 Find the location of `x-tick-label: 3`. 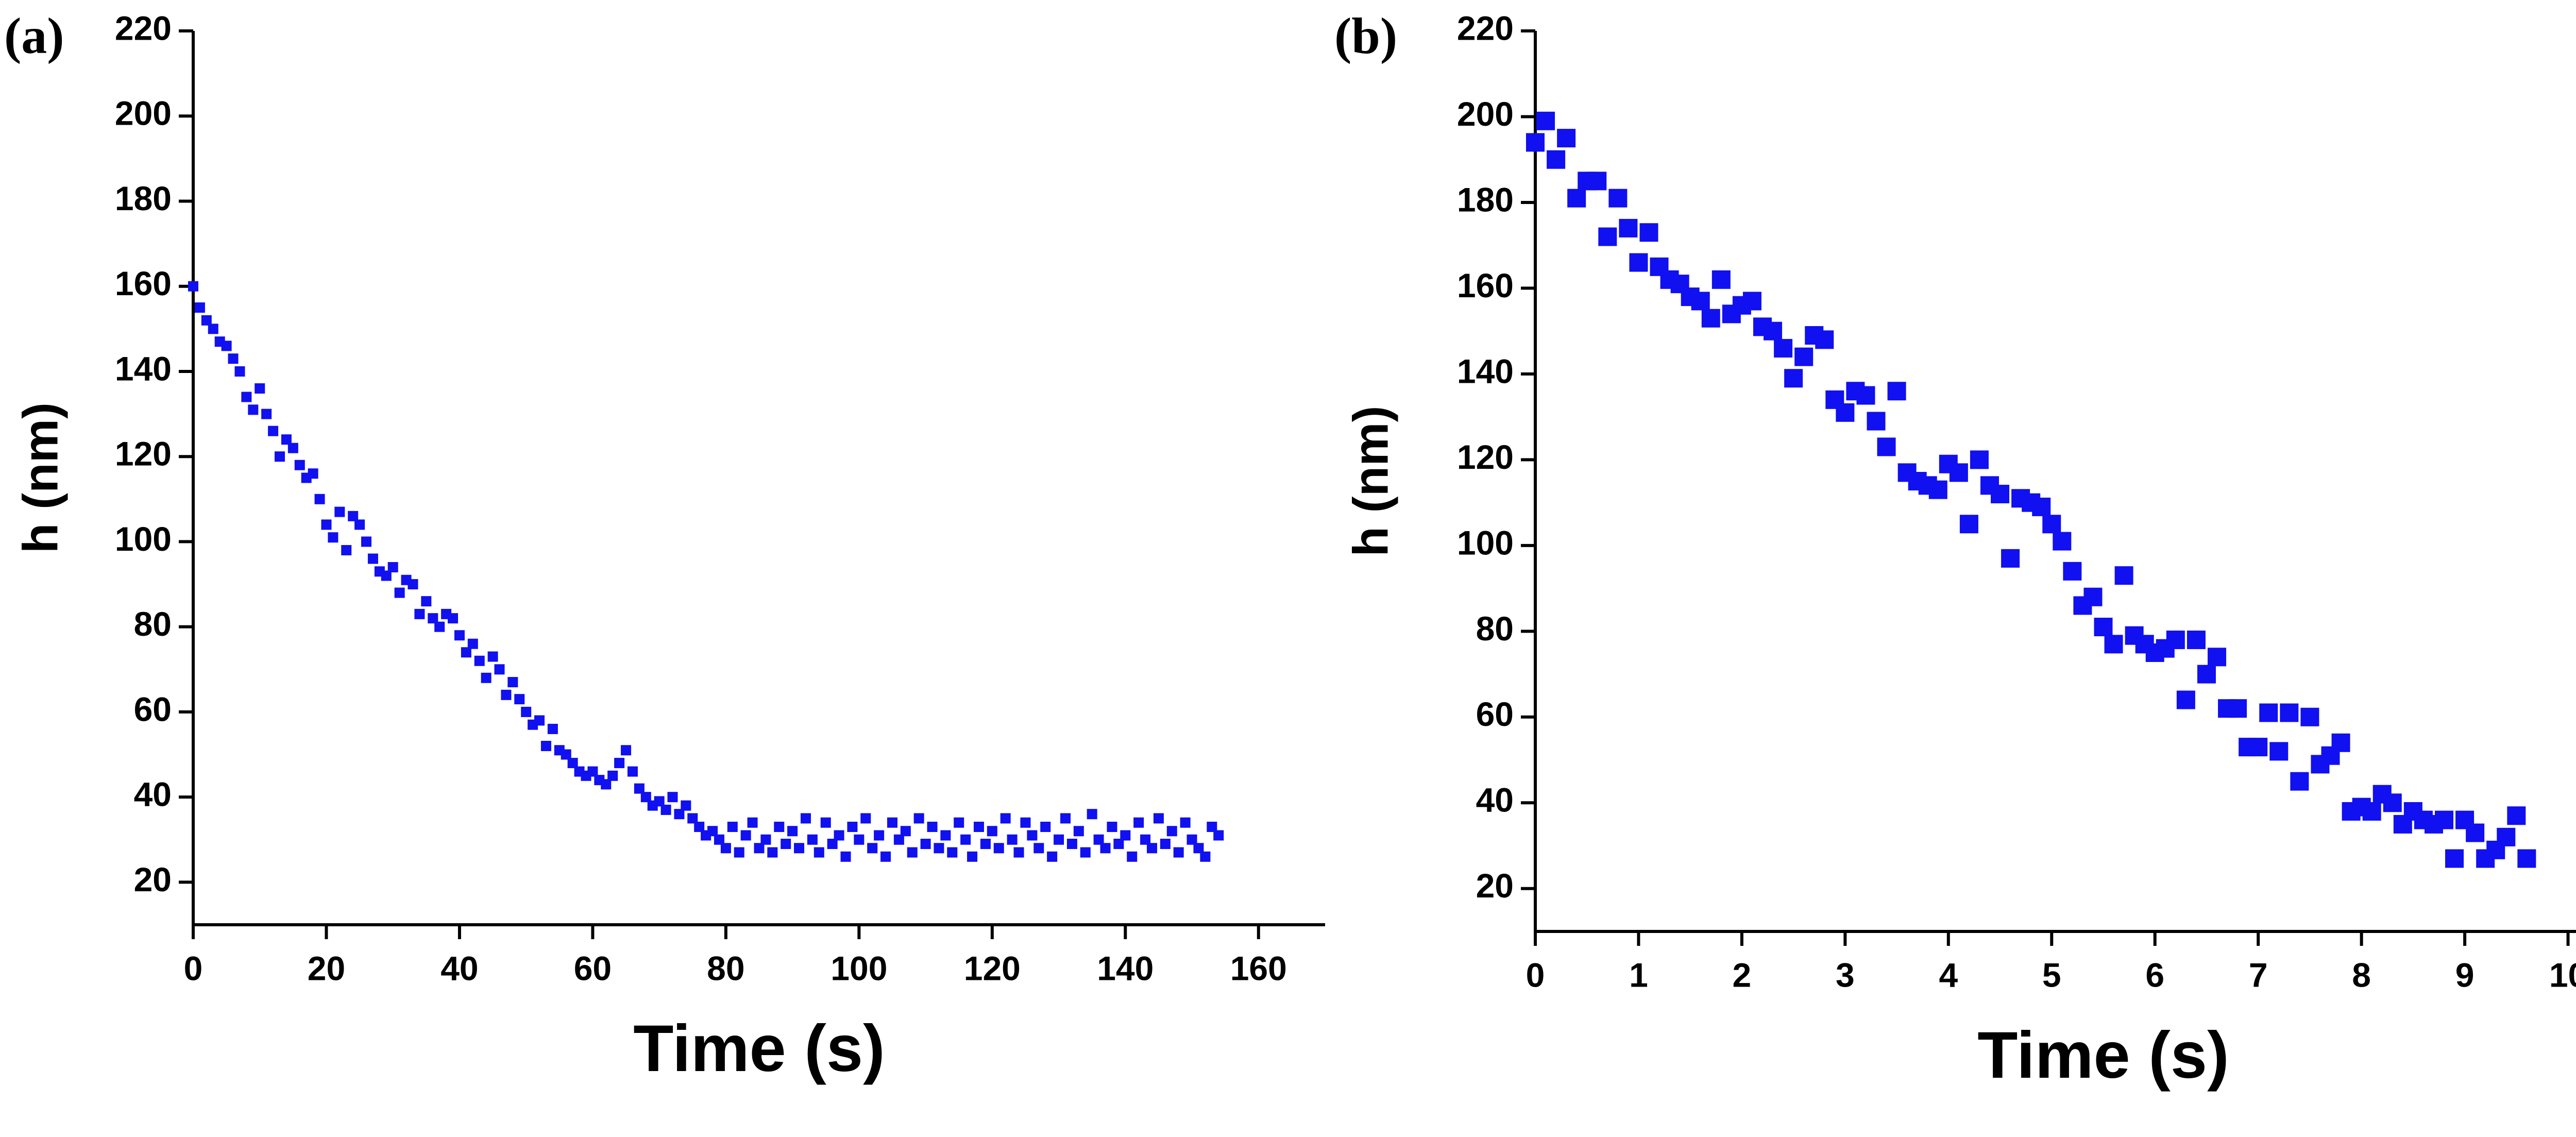

x-tick-label: 3 is located at coordinates (1845, 975).